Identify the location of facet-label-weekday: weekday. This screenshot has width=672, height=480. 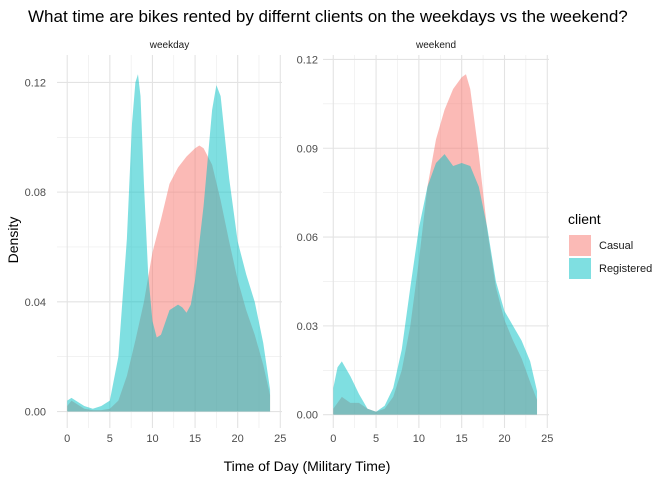
(169, 45).